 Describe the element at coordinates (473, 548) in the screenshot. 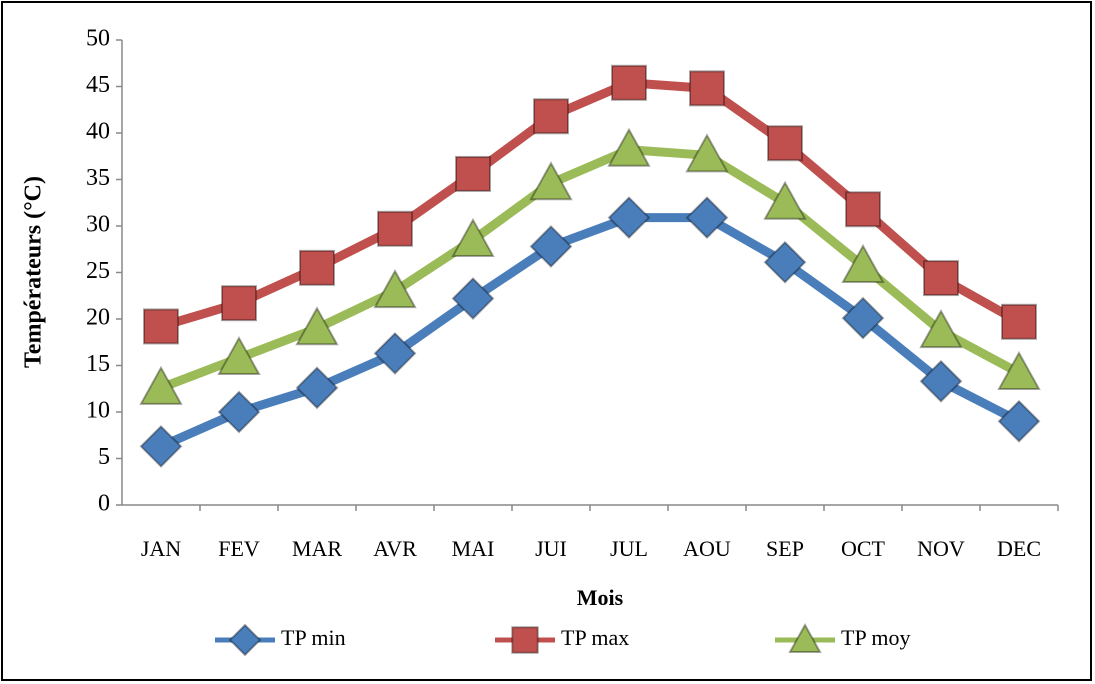

I see `x-tick-label: MAI` at that location.